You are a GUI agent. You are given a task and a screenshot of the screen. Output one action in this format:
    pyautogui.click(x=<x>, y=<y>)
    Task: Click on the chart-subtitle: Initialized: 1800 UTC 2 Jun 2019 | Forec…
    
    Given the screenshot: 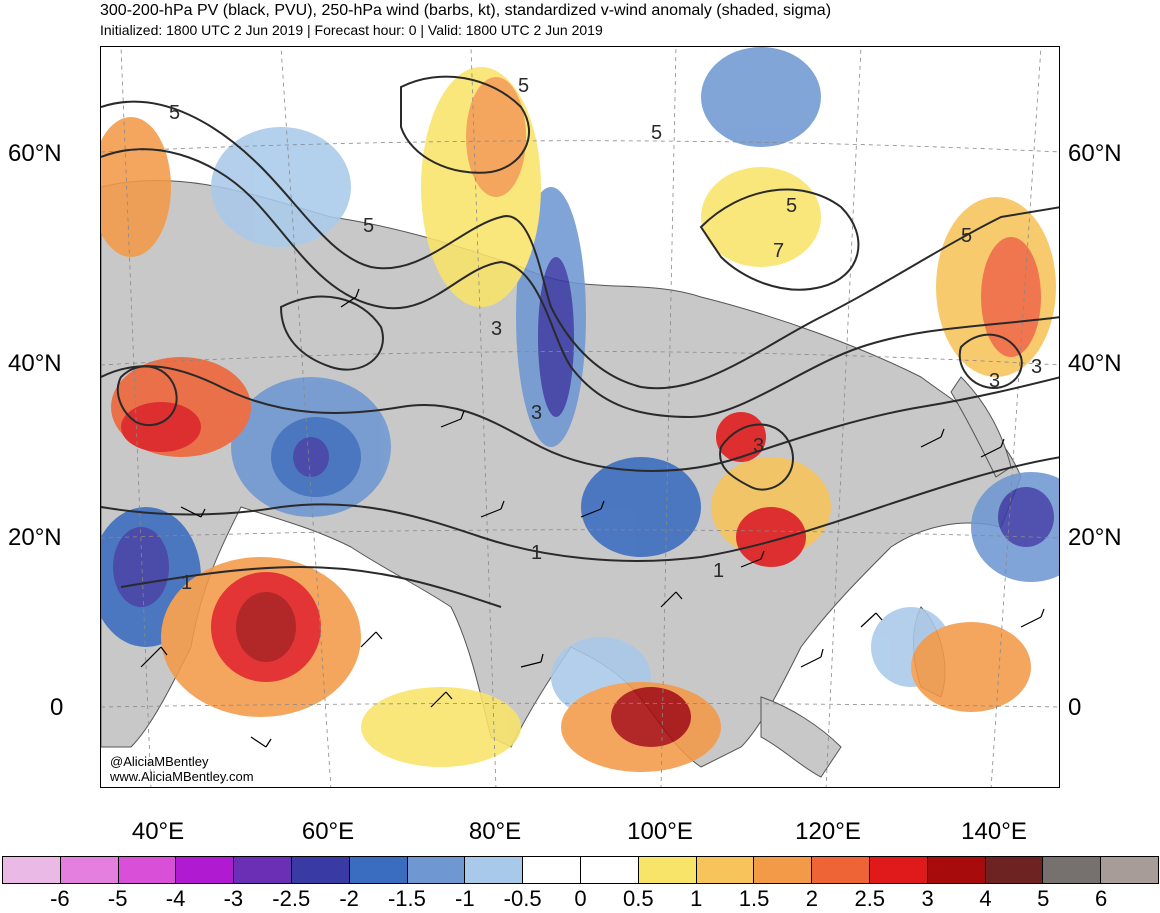 What is the action you would take?
    pyautogui.click(x=351, y=30)
    